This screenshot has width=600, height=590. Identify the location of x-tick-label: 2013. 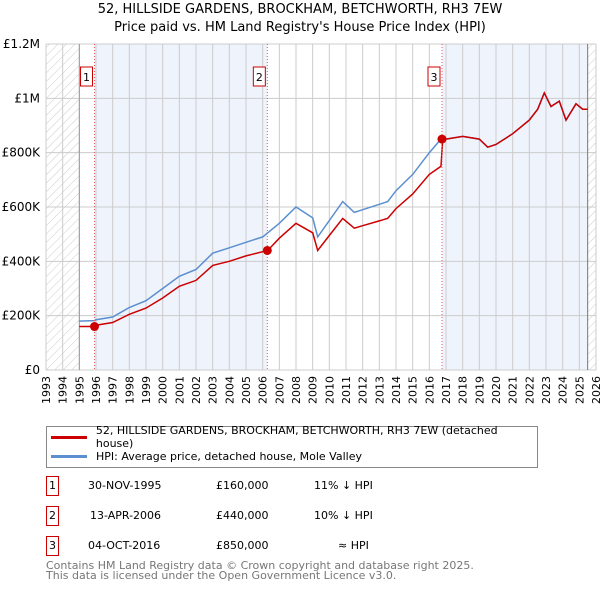
(379, 390).